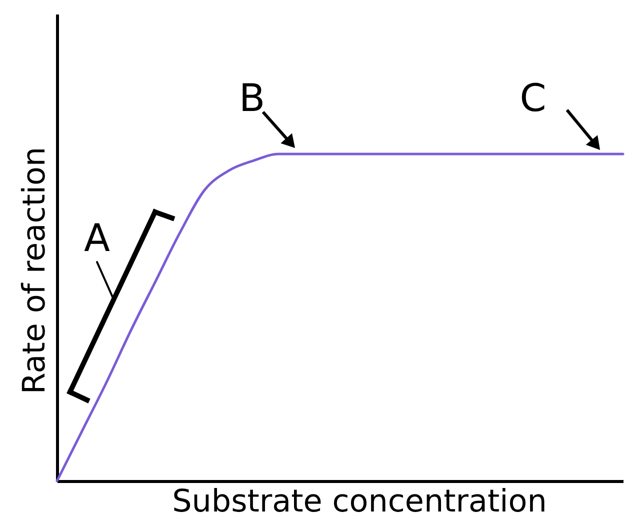 This screenshot has width=640, height=531. I want to click on y-axis-title: Rate of reaction, so click(34, 270).